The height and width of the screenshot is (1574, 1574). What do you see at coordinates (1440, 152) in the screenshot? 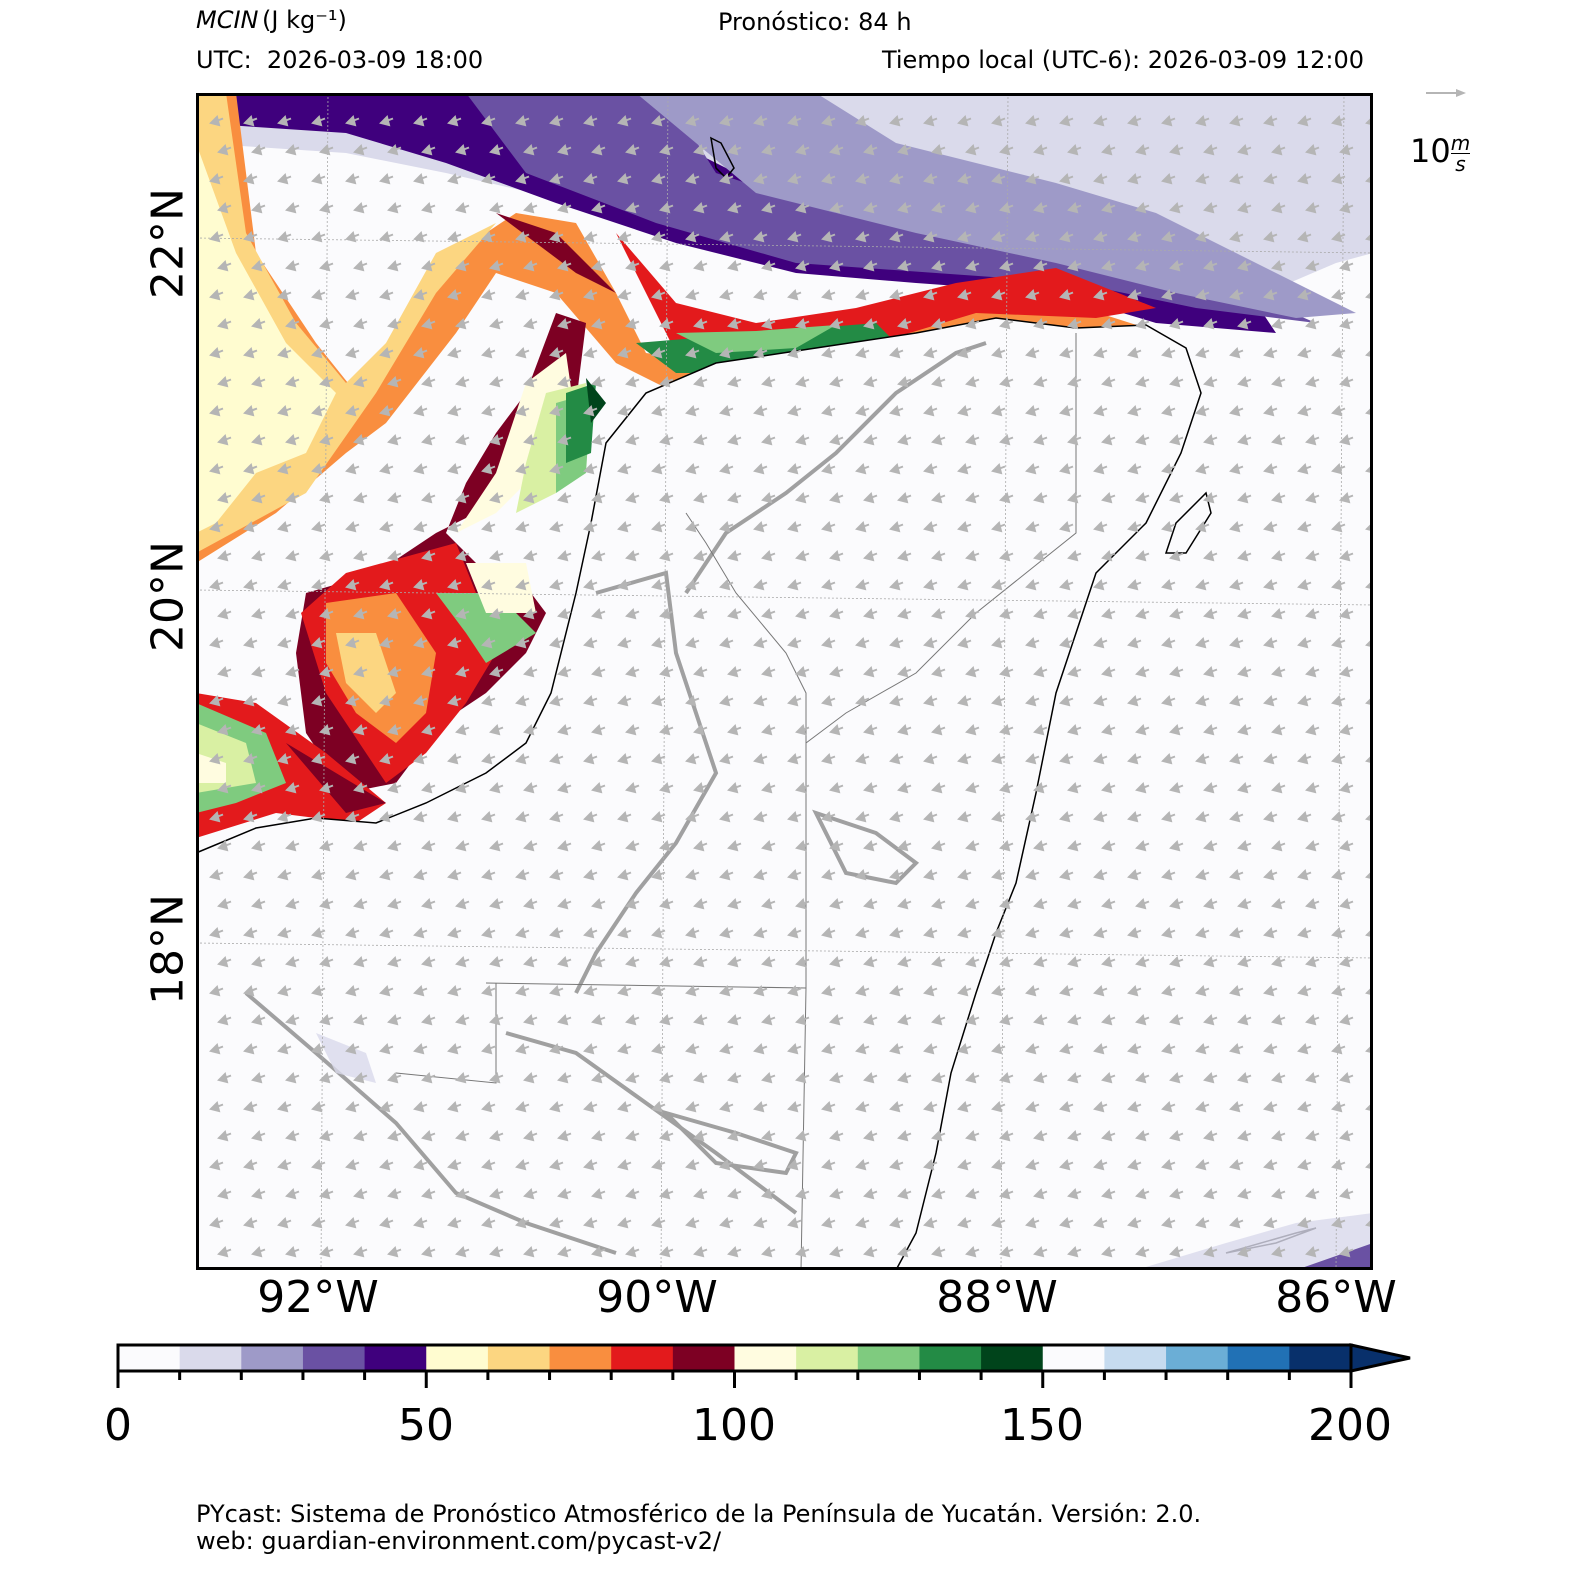
I see `wind-key-label: 10 m s` at bounding box center [1440, 152].